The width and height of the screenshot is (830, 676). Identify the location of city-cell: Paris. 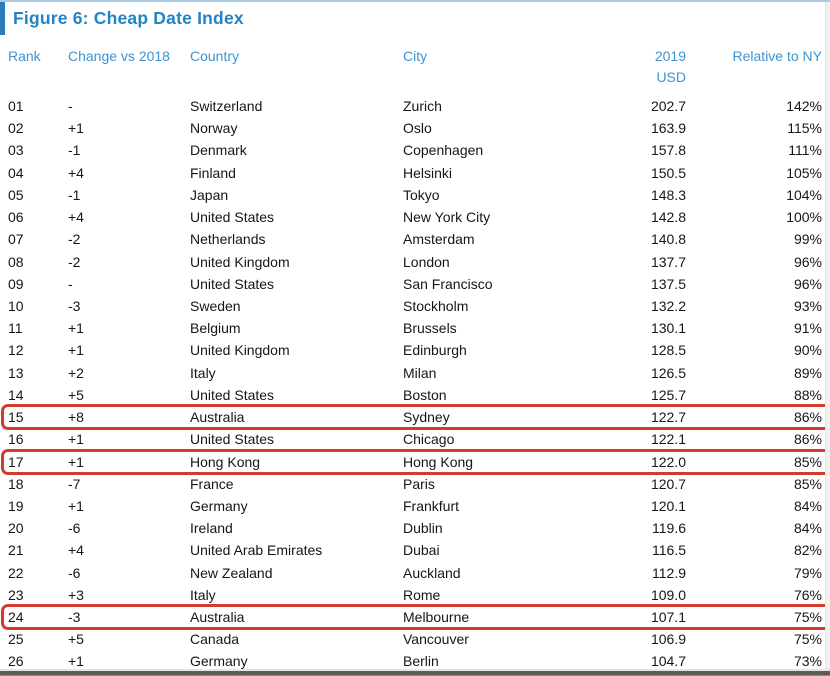
(419, 483).